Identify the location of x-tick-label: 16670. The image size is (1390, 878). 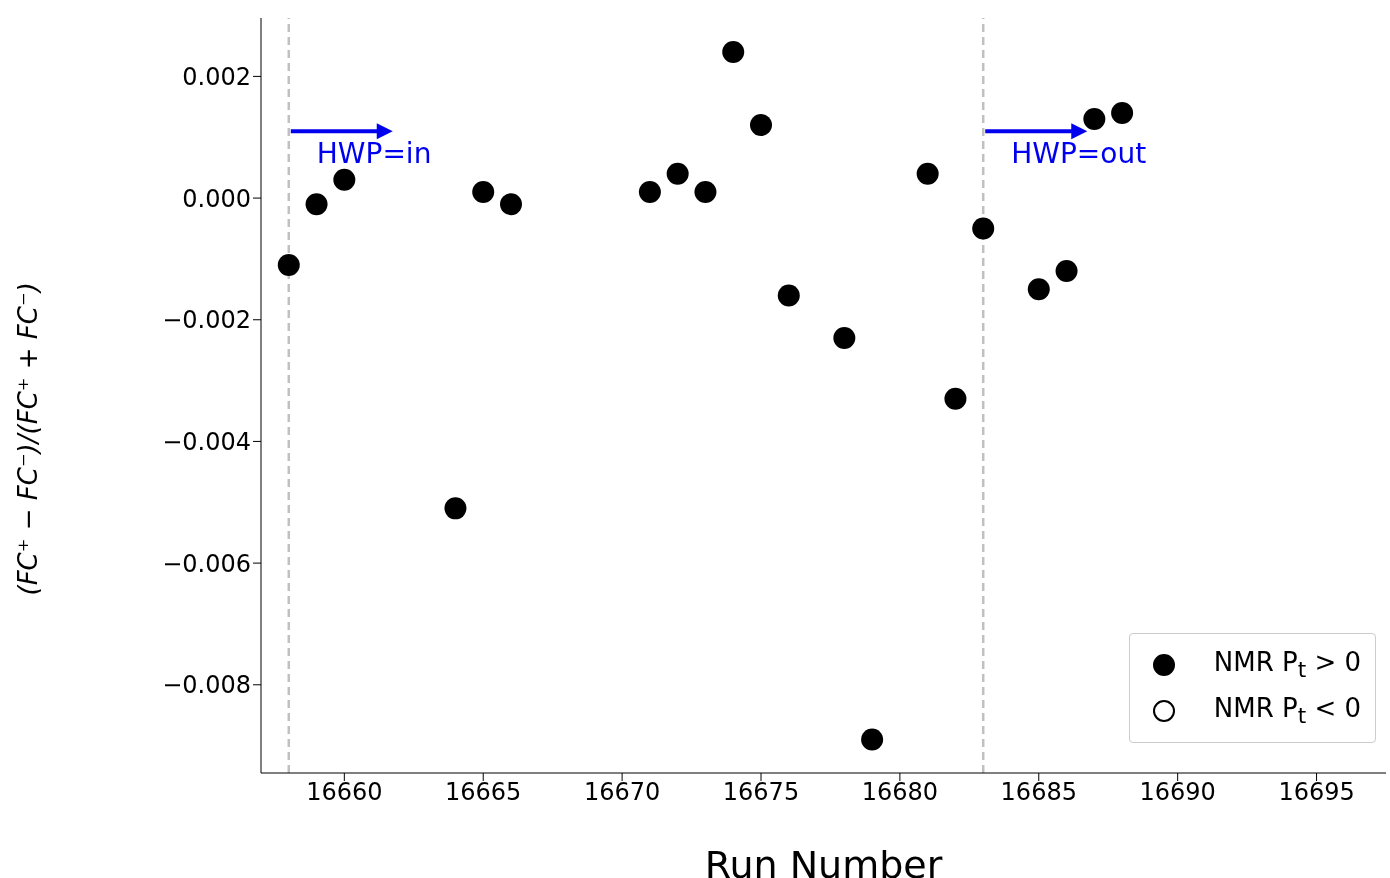
(622, 792).